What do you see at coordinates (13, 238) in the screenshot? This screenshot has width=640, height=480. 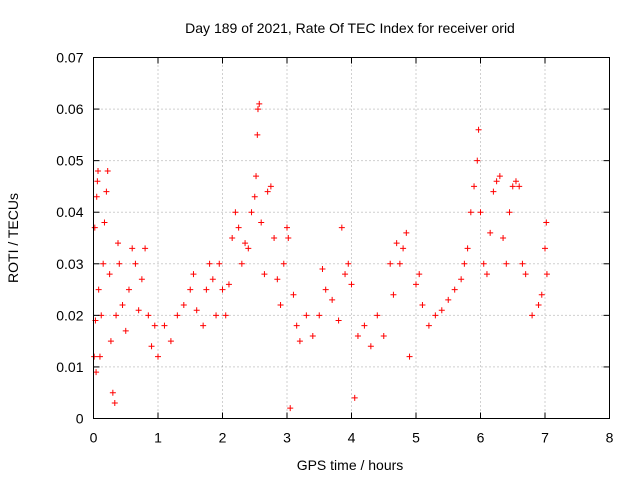 I see `y-axis-title: ROTI / TECUs` at bounding box center [13, 238].